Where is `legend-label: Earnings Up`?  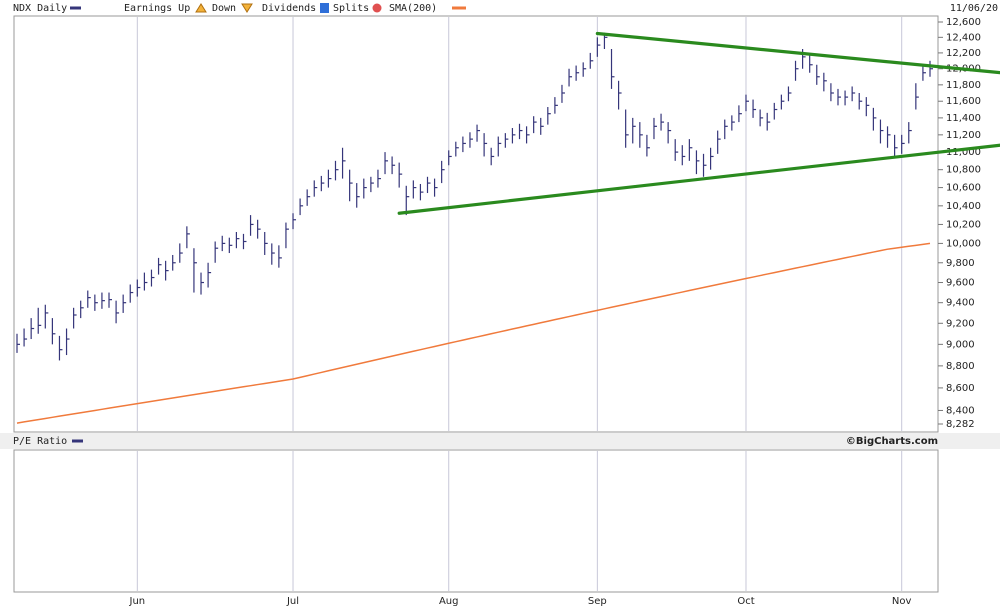 legend-label: Earnings Up is located at coordinates (157, 8).